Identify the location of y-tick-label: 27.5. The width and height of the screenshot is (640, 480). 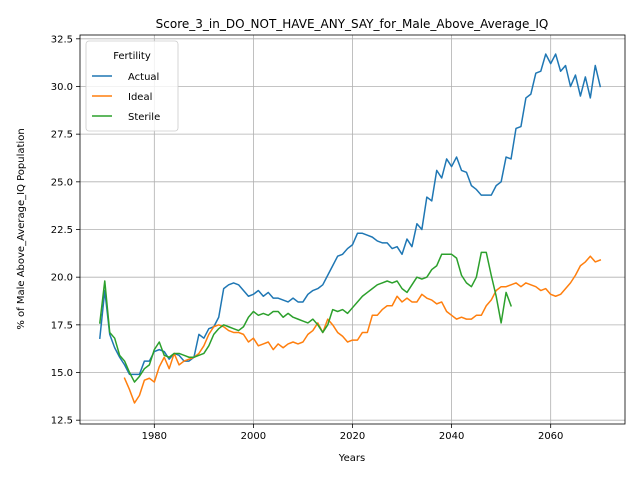
(62, 135).